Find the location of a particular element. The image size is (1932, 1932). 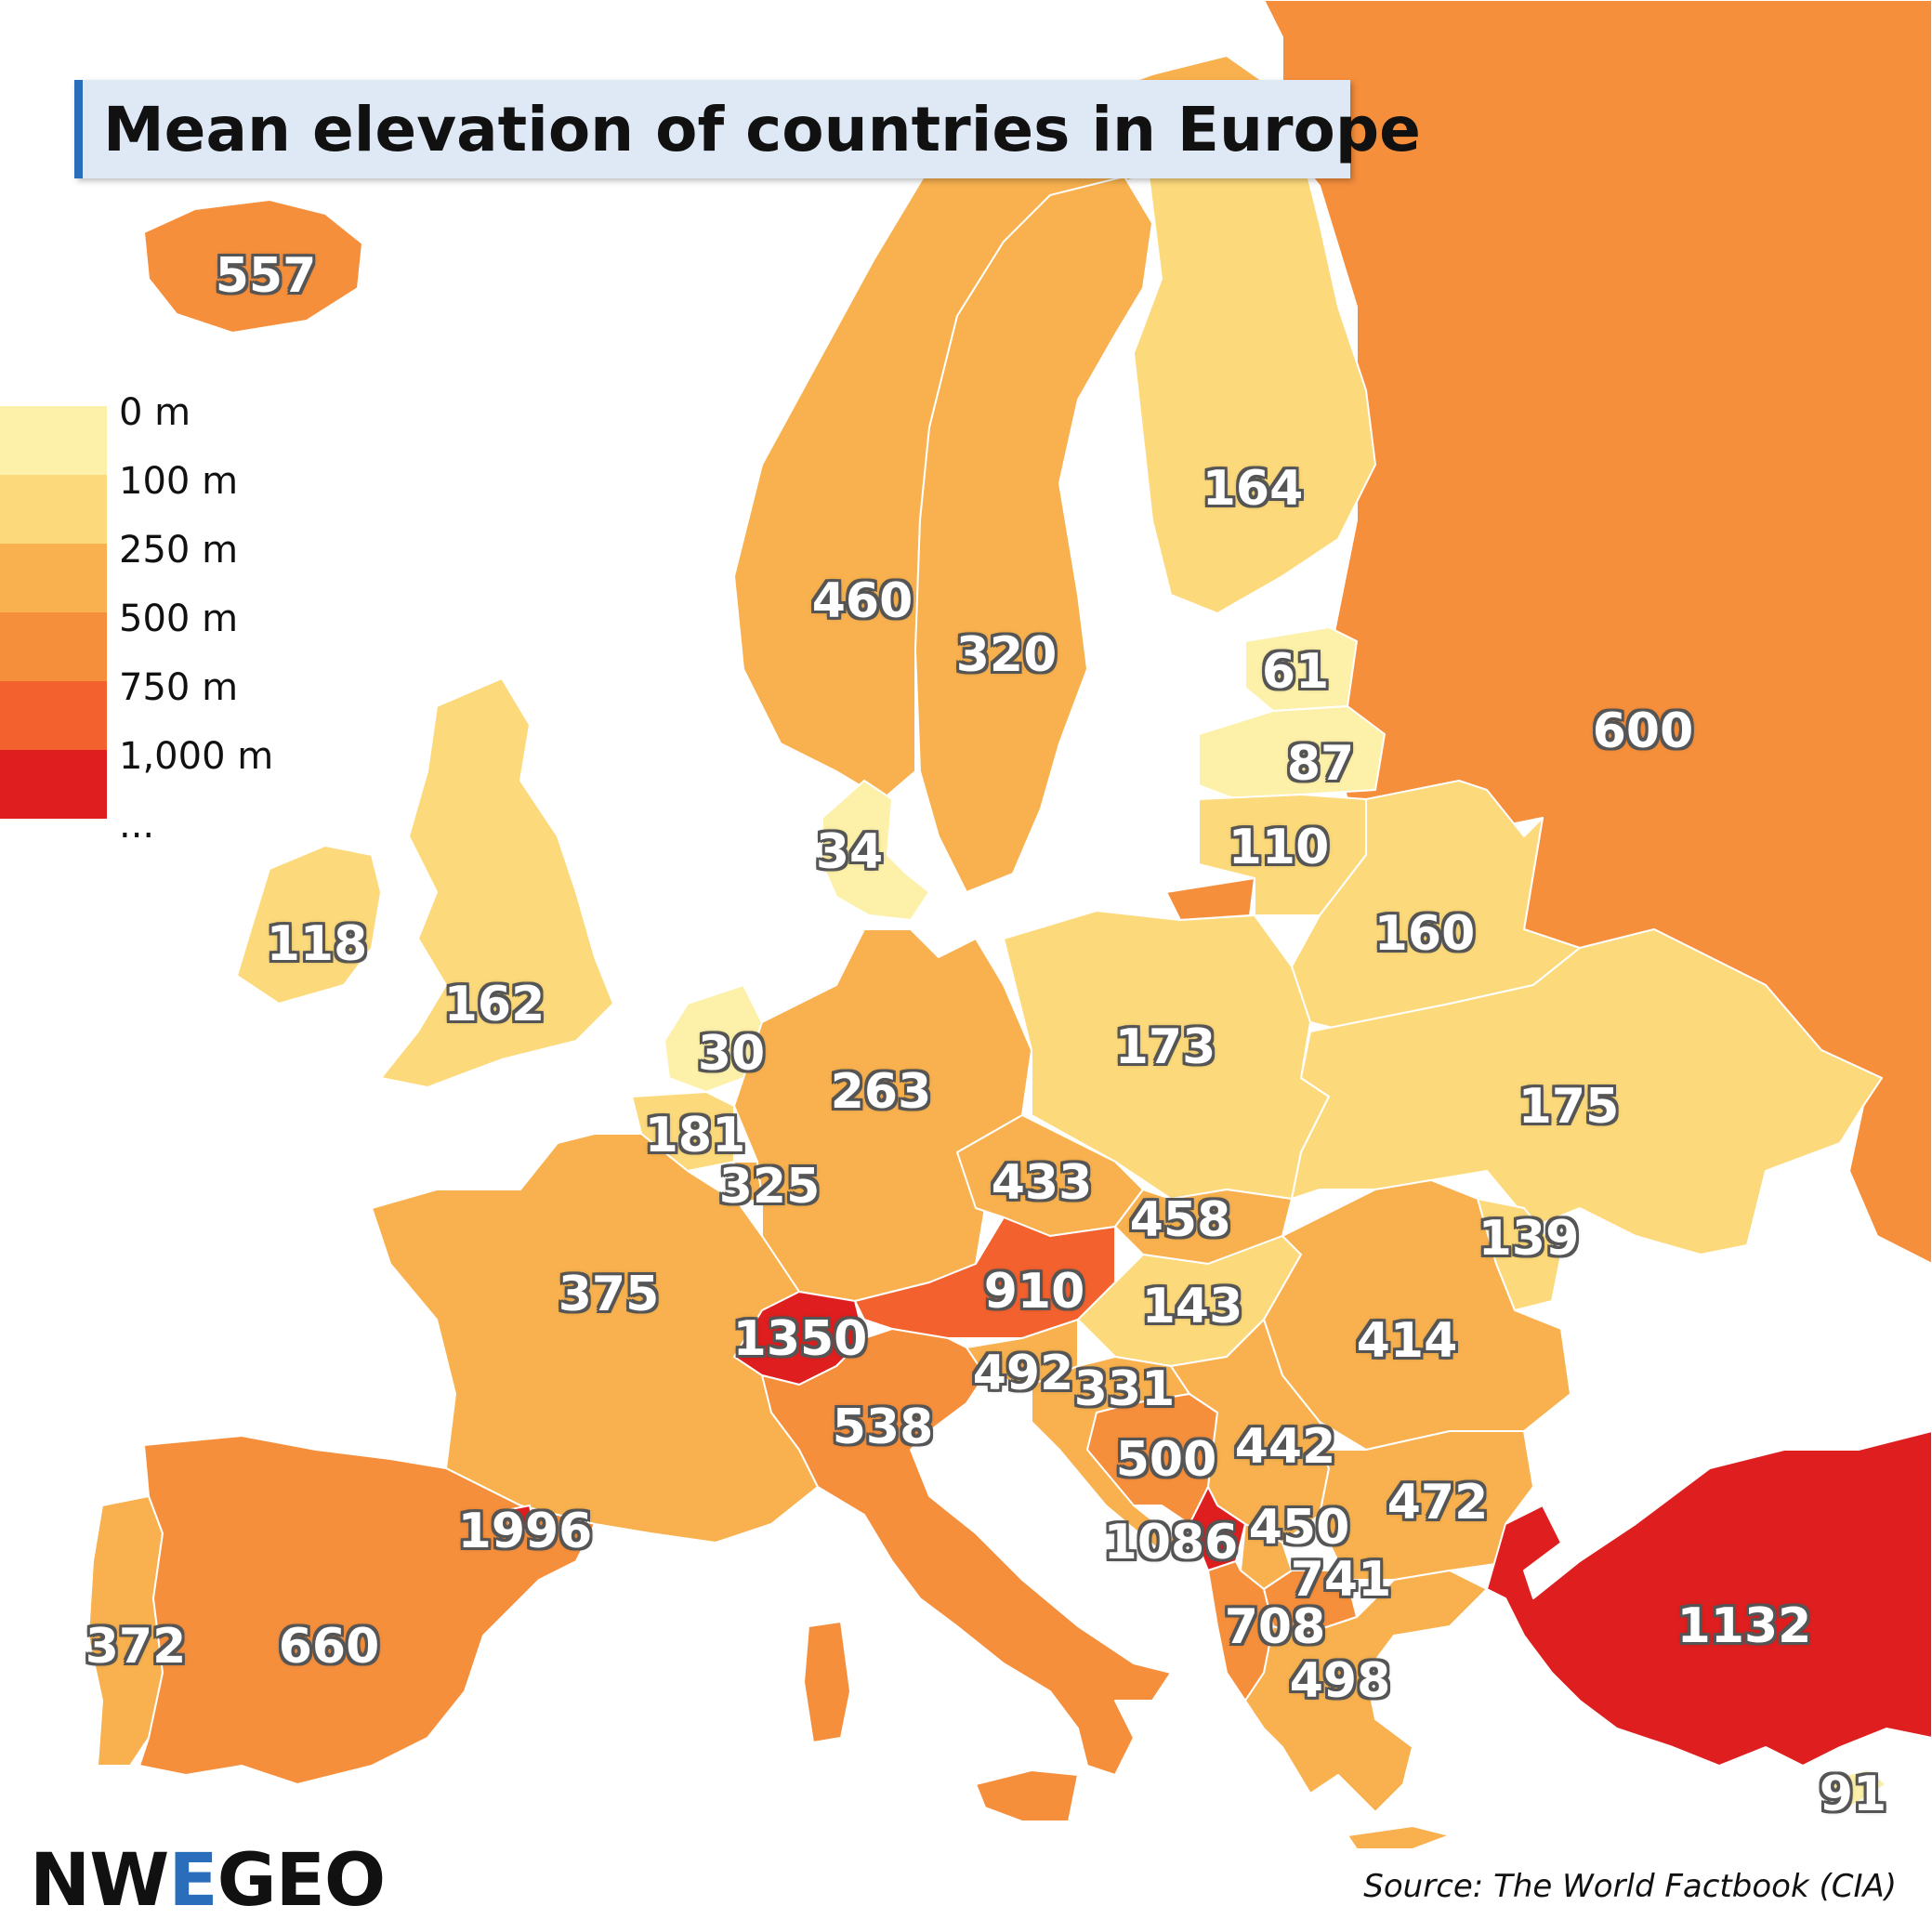

value-label-czechia: 433 is located at coordinates (1042, 1183).